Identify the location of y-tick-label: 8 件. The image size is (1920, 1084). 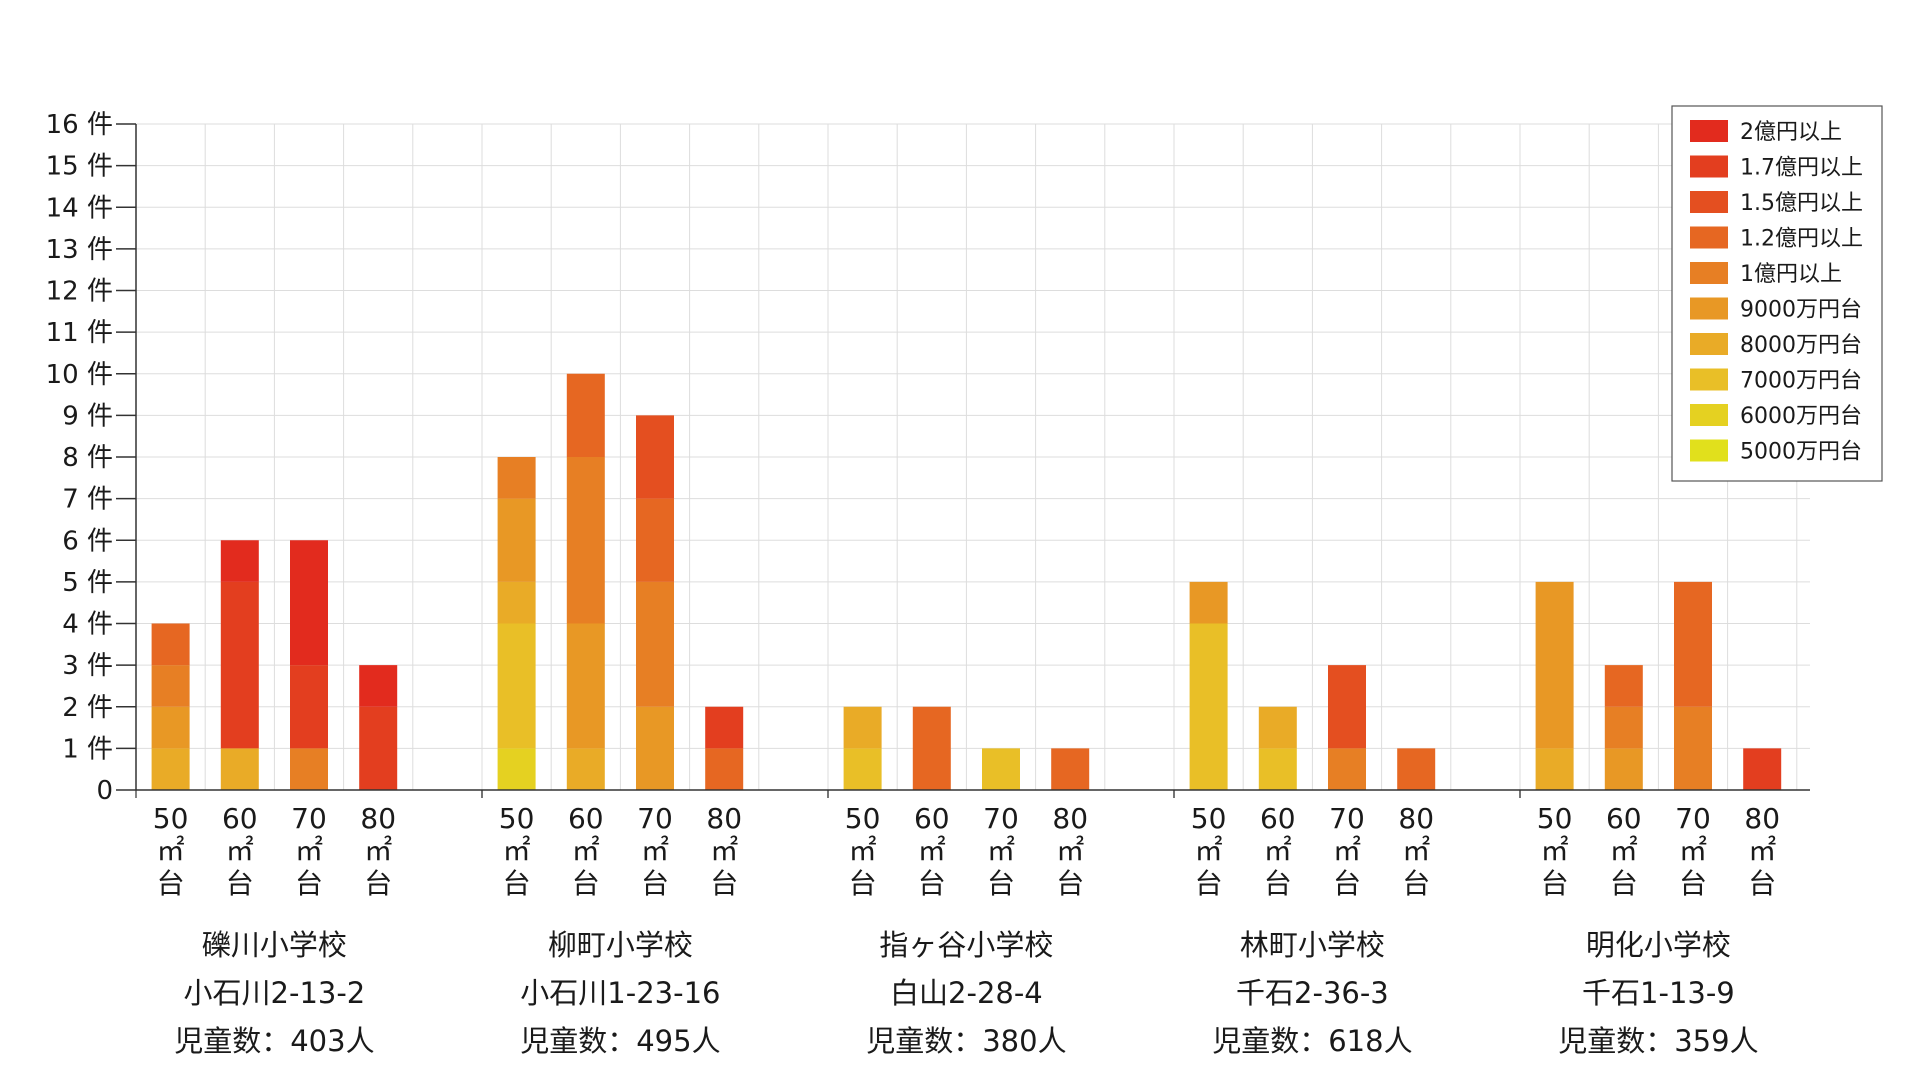
(87, 458).